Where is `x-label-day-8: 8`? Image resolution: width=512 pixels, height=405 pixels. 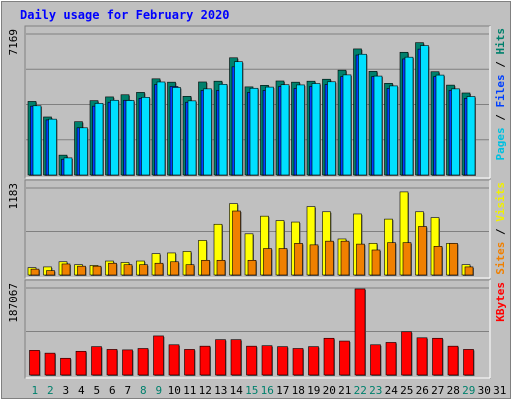 x-label-day-8: 8 is located at coordinates (143, 390).